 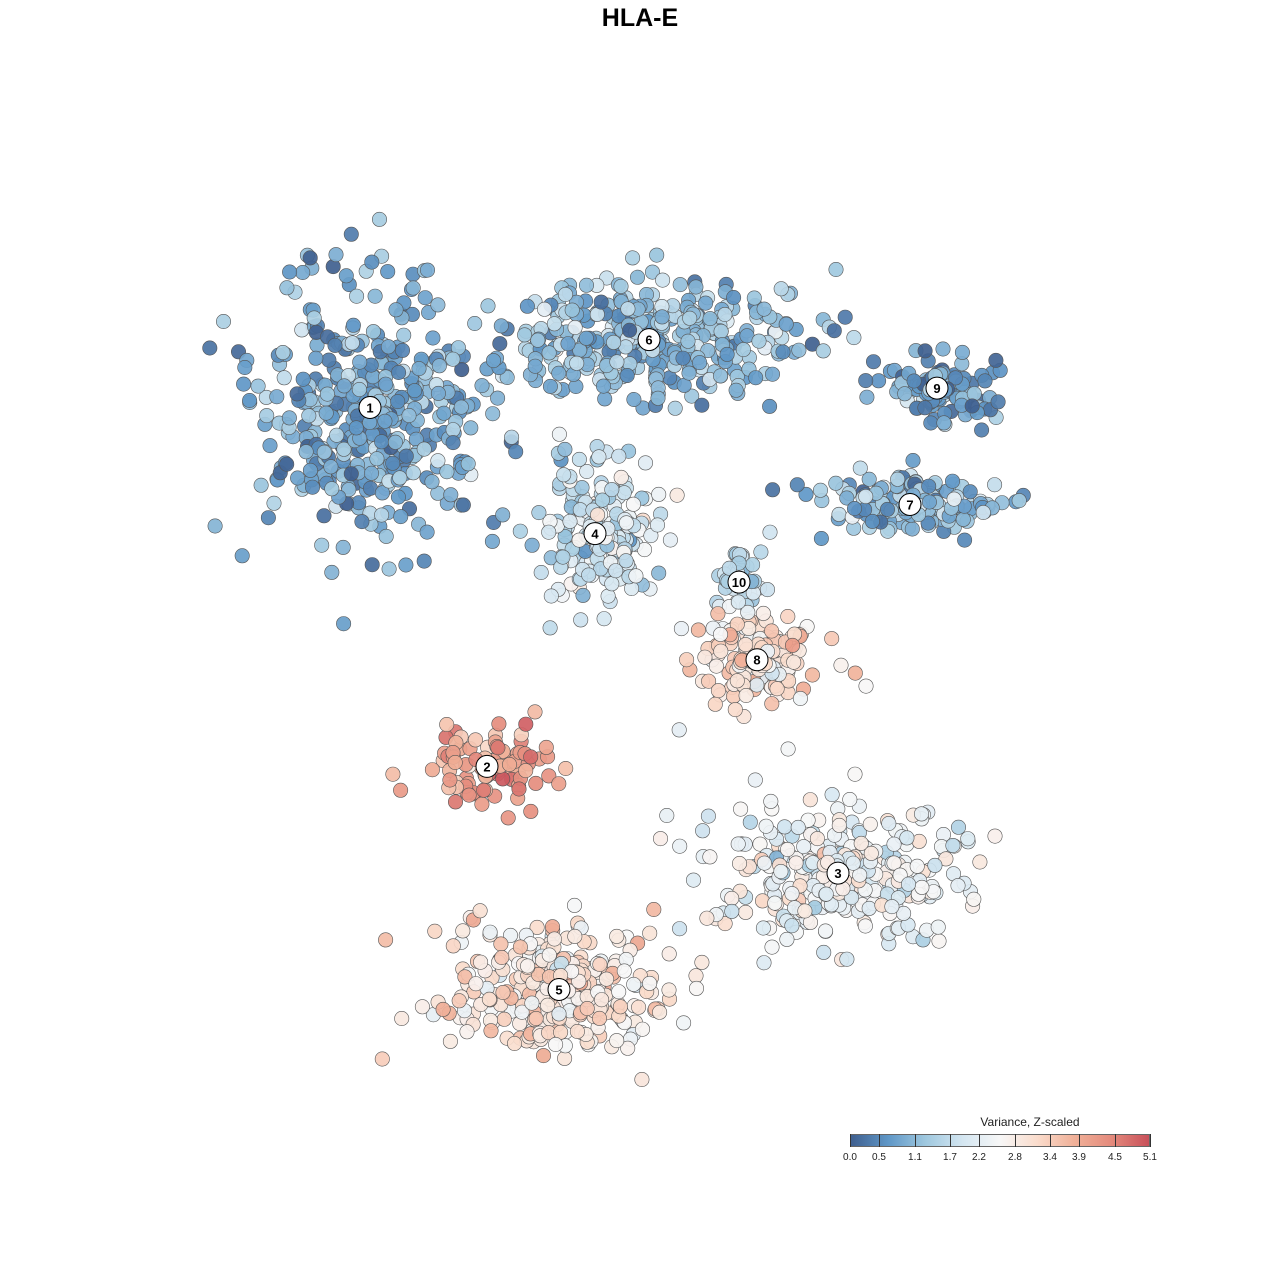 I want to click on svg-text: 8, so click(x=756, y=660).